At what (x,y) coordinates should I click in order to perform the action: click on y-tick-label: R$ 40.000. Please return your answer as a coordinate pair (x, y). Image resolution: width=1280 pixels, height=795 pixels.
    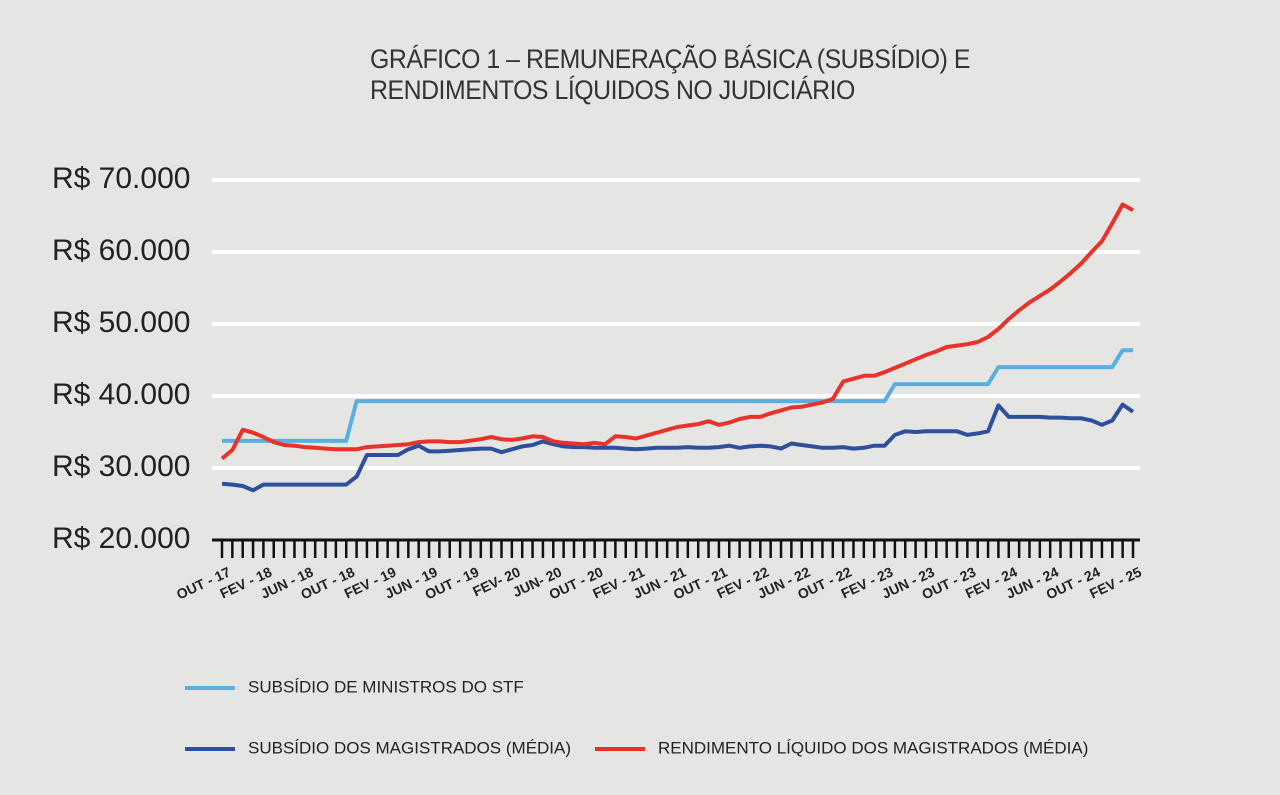
    Looking at the image, I should click on (121, 394).